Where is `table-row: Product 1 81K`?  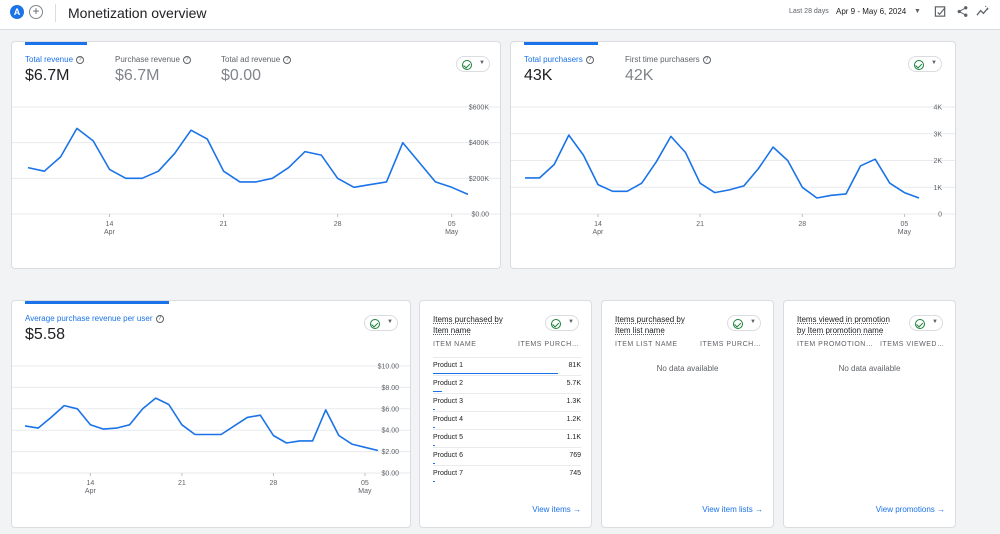
table-row: Product 1 81K is located at coordinates (507, 366).